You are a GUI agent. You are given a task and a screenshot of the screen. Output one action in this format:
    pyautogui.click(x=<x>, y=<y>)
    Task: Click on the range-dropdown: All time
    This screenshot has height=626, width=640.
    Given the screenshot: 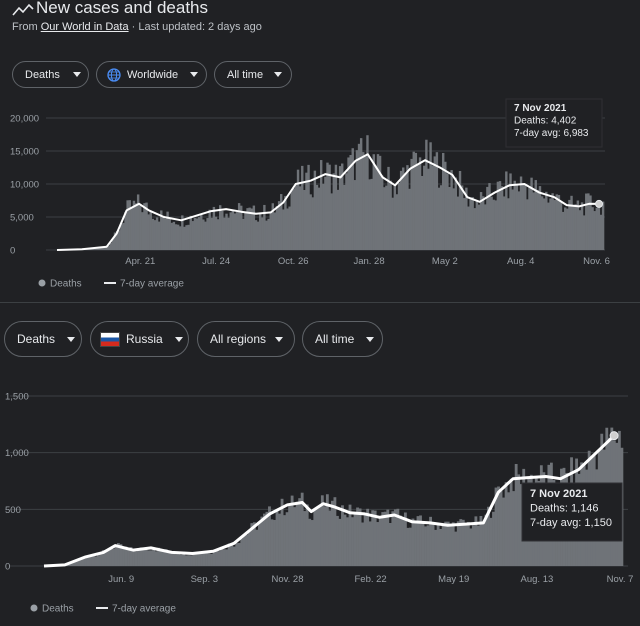 What is the action you would take?
    pyautogui.click(x=253, y=74)
    